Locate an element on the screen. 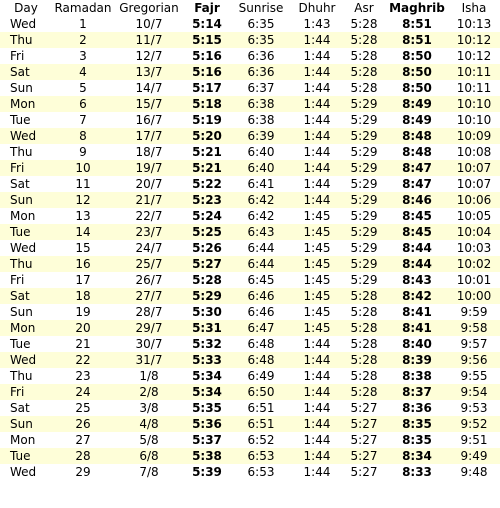  header-isha: Isha is located at coordinates (474, 8).